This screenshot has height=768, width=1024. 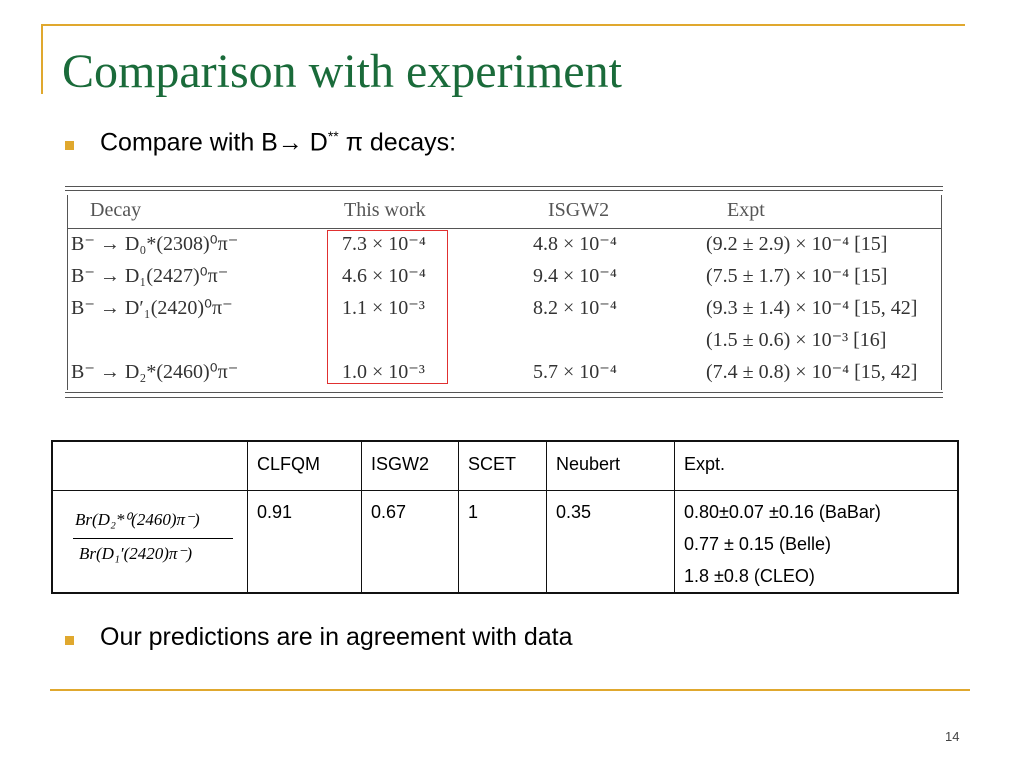 I want to click on decay-cell: B⁻ → D₂*(2460)⁰π⁻, so click(x=155, y=372).